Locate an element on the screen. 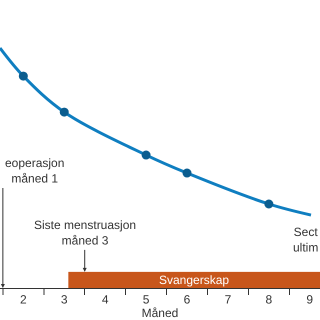 The height and width of the screenshot is (320, 320). x-tick-label: 7 is located at coordinates (228, 299).